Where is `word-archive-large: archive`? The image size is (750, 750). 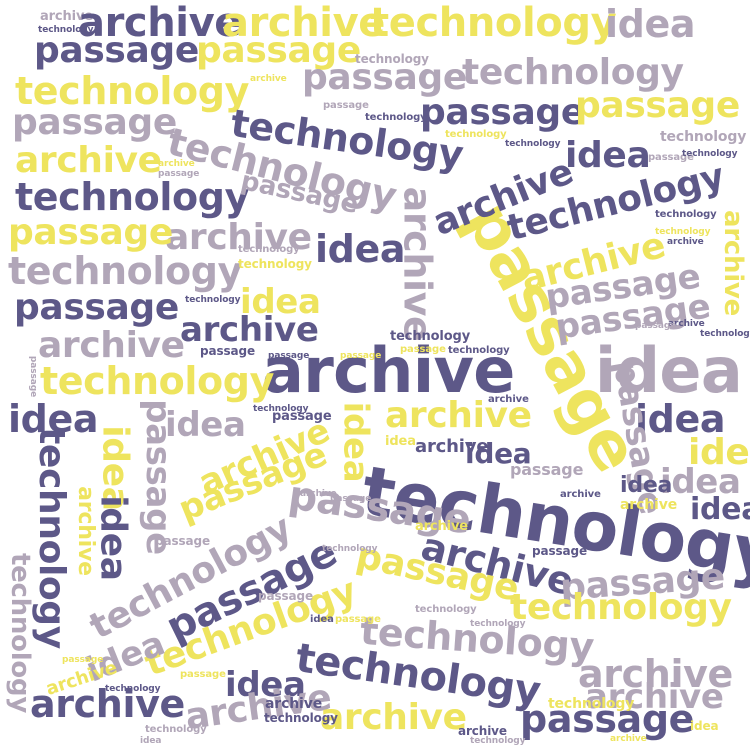
word-archive-large: archive is located at coordinates (388, 370).